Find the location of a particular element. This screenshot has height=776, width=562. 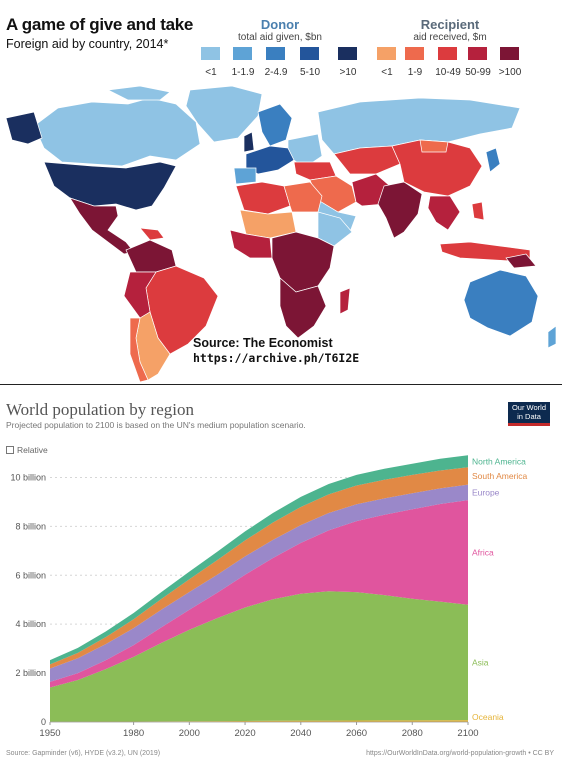

area-asia is located at coordinates (259, 656).